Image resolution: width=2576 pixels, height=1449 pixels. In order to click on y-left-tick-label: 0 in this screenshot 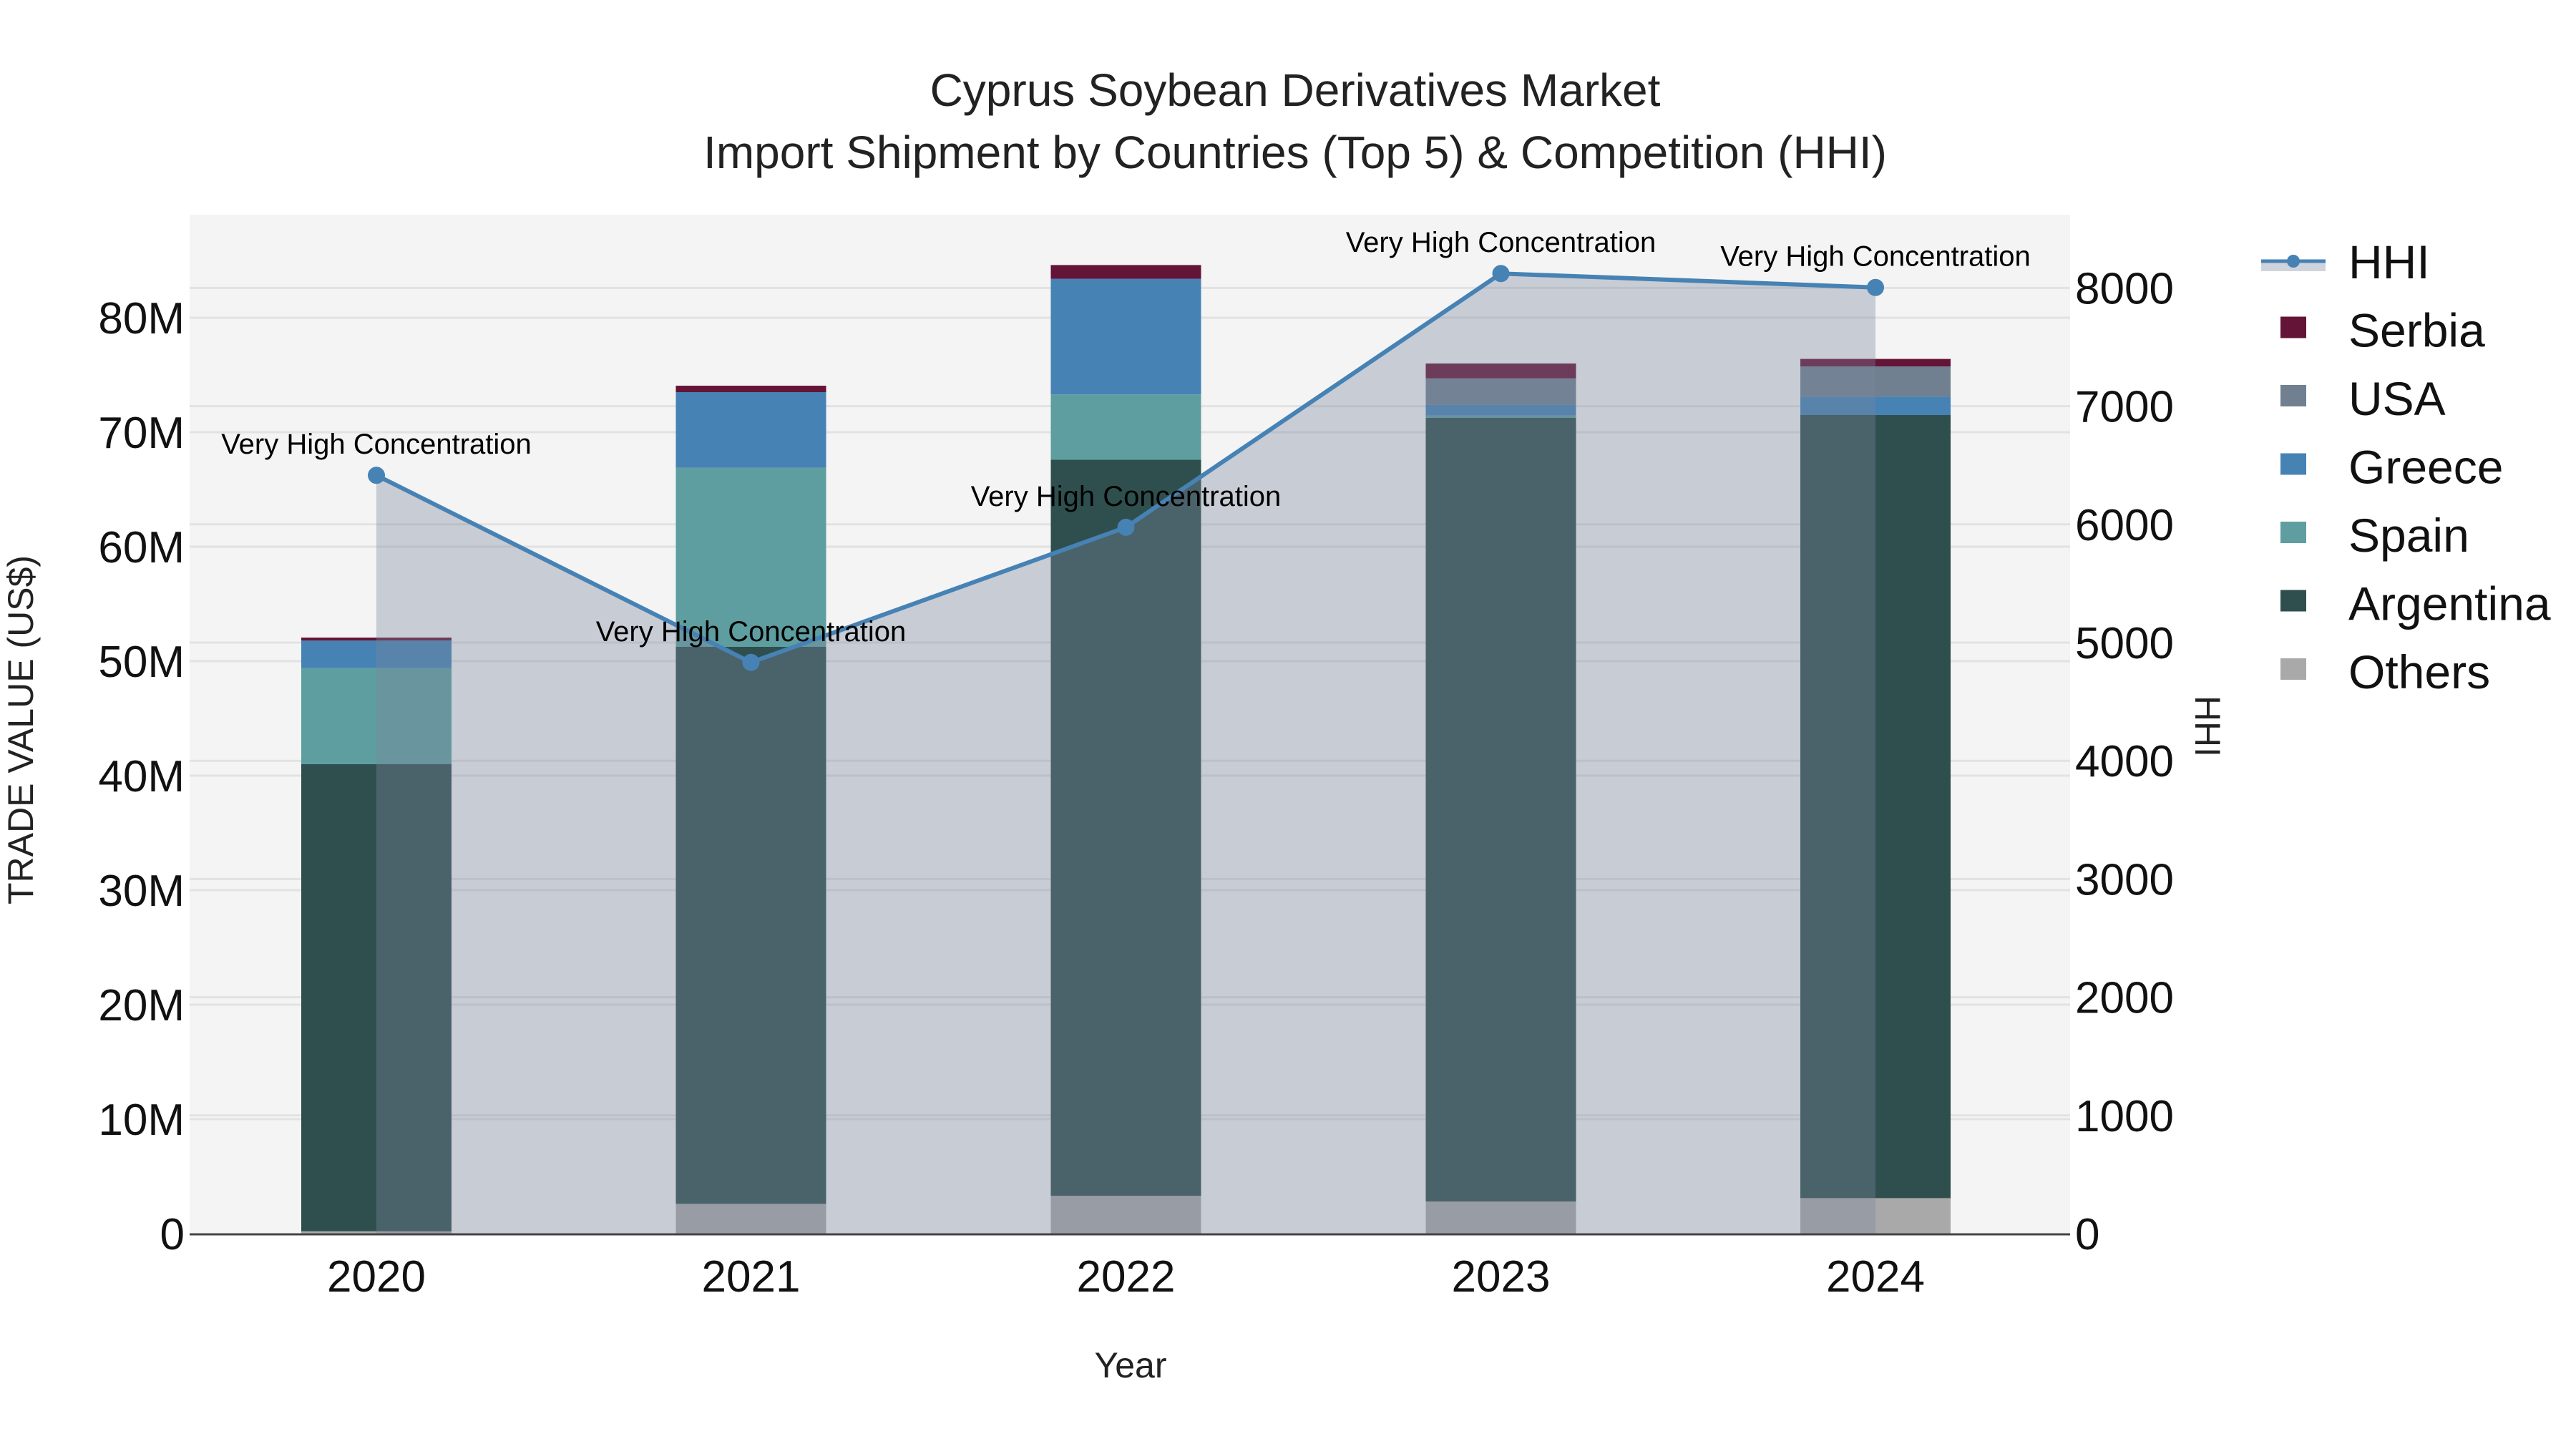, I will do `click(172, 1234)`.